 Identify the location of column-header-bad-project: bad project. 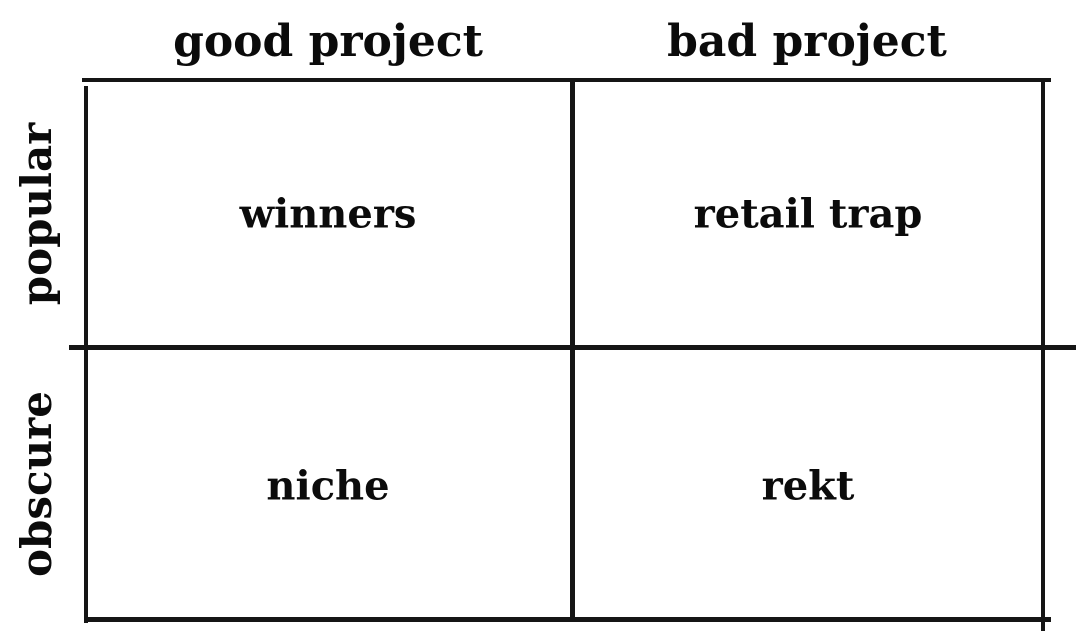
(807, 41).